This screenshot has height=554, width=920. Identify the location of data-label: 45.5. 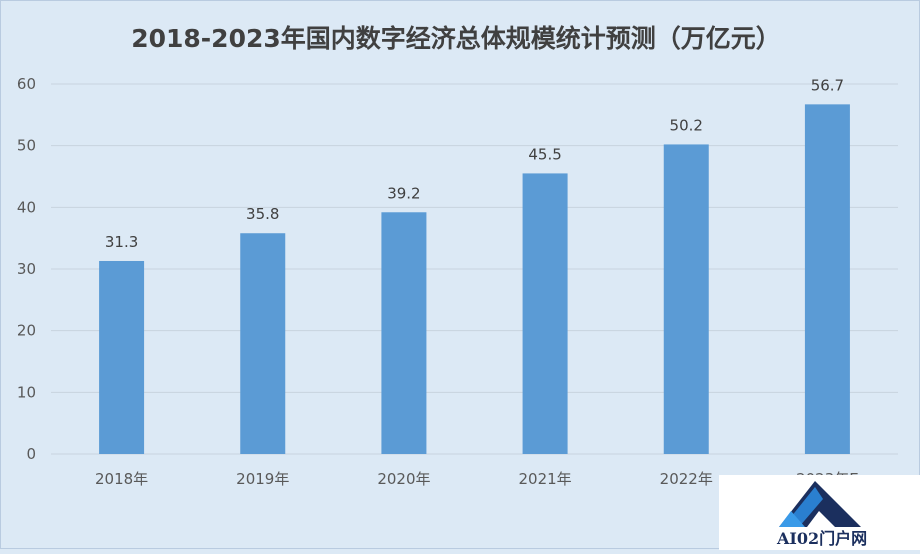
(544, 154).